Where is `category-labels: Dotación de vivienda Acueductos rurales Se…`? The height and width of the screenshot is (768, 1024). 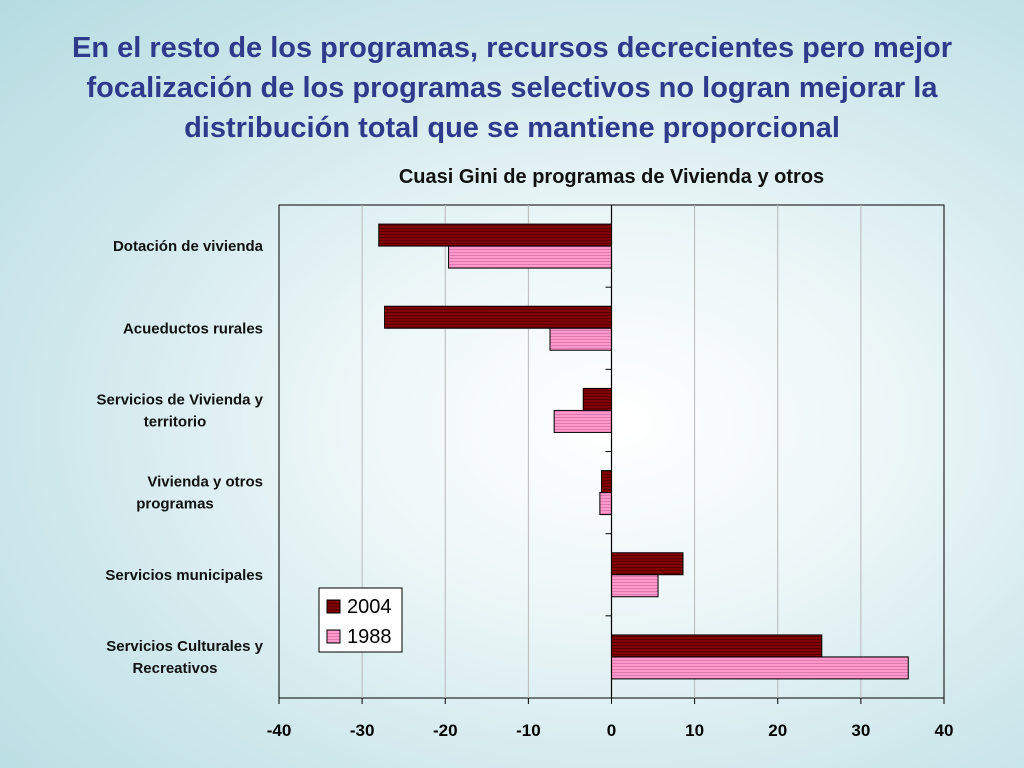
category-labels: Dotación de vivienda Acueductos rurales Se… is located at coordinates (180, 457).